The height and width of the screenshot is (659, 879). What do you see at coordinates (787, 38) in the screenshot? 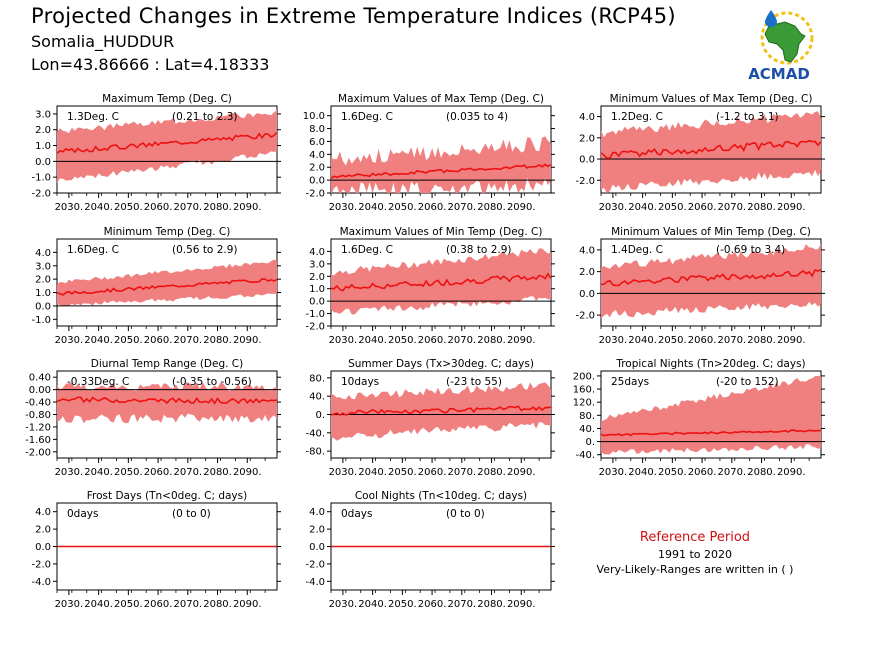
I see `logo-sun-icon` at bounding box center [787, 38].